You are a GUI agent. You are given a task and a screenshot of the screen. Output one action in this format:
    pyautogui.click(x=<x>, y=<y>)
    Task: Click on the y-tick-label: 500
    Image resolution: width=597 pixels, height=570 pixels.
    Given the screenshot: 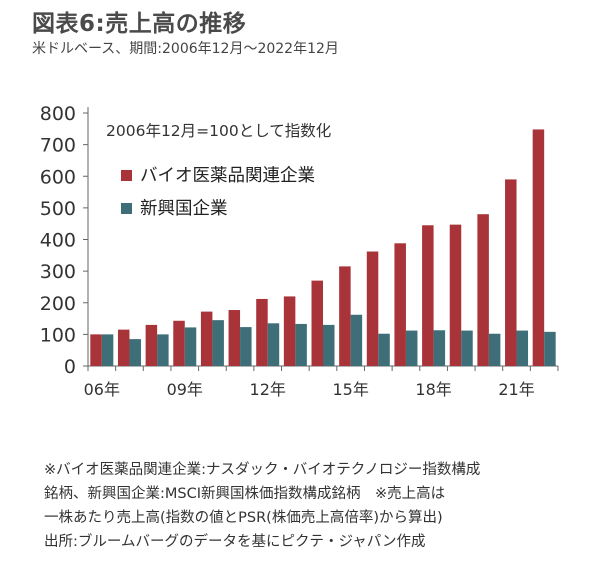 What is the action you would take?
    pyautogui.click(x=58, y=209)
    